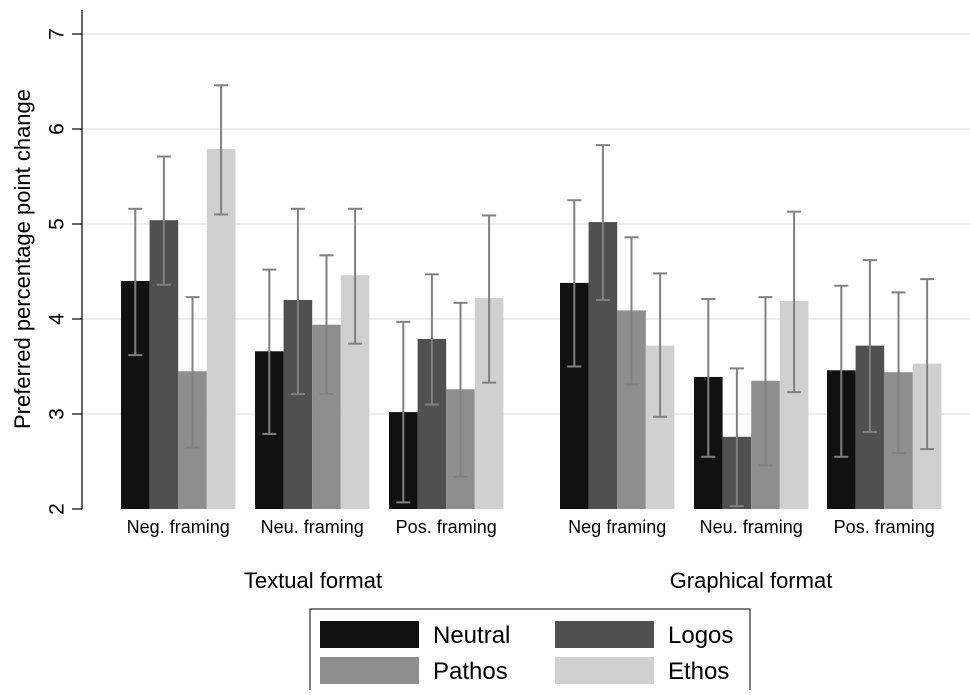 The image size is (970, 695). Describe the element at coordinates (313, 580) in the screenshot. I see `group-label: Textual format` at that location.